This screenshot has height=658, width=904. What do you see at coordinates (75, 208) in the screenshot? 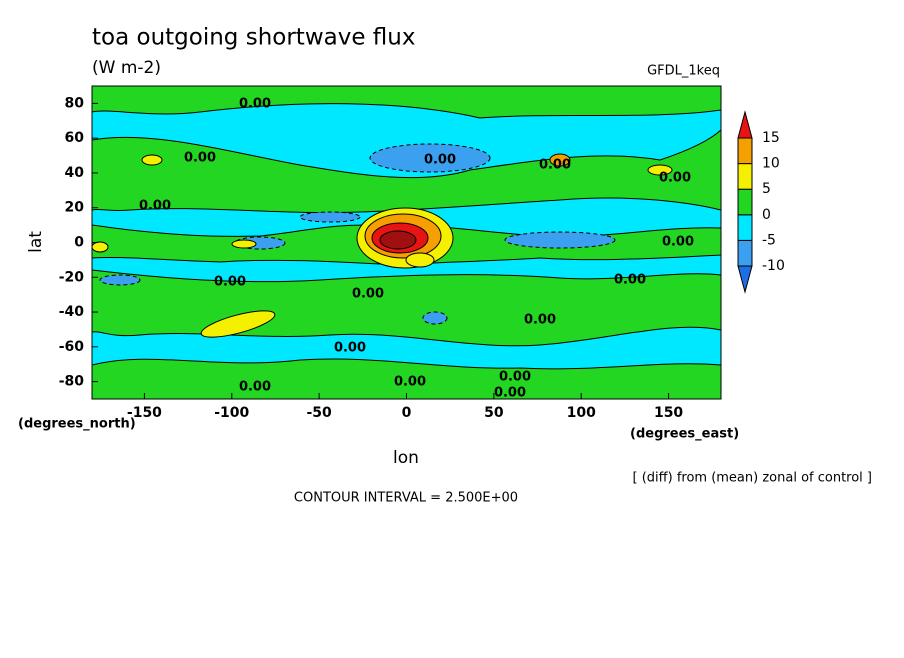
I see `y-tick-label: 20` at bounding box center [75, 208].